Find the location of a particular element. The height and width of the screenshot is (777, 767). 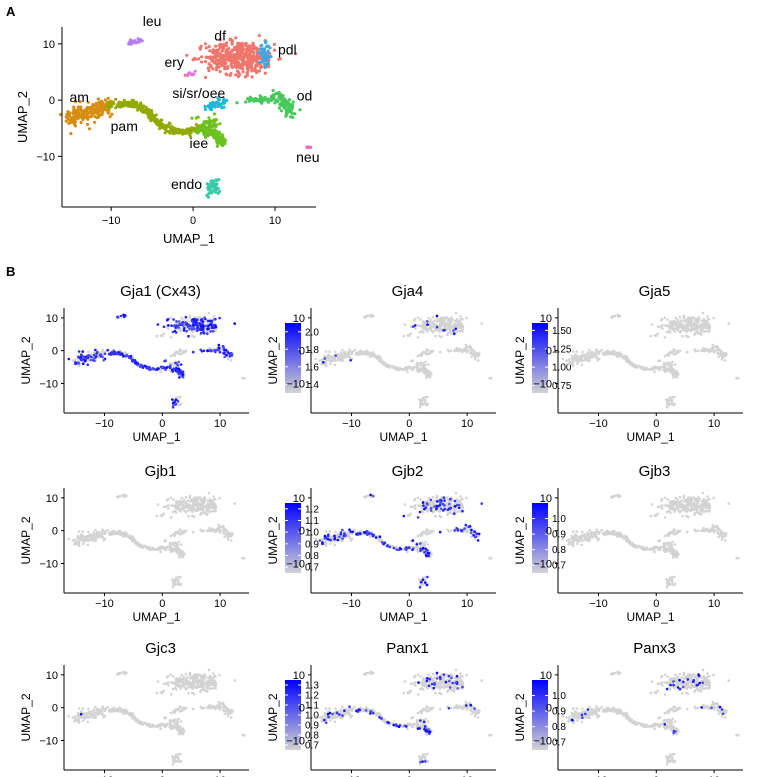

y-axis-title: UMAP_2 is located at coordinates (520, 360).